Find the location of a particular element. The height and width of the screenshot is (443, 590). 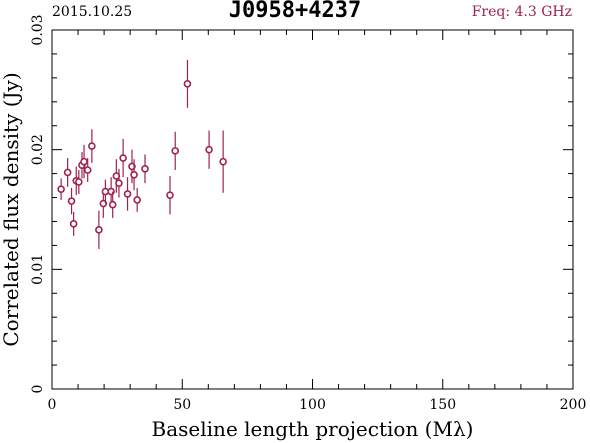

x-tick-label: 0 is located at coordinates (52, 405).